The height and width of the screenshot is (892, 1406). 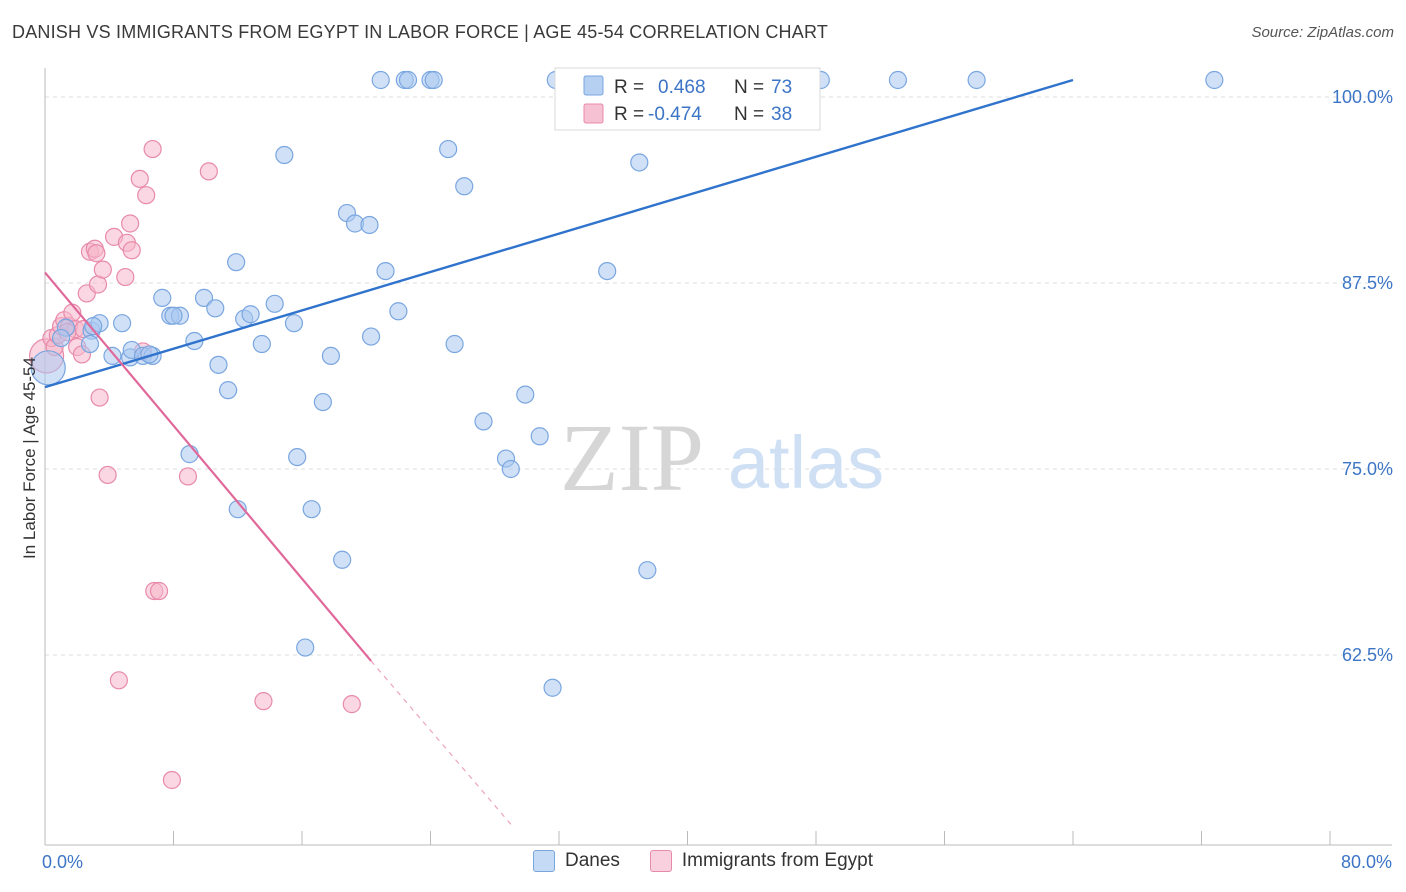 What do you see at coordinates (593, 113) in the screenshot?
I see `stats-swatch-egypt` at bounding box center [593, 113].